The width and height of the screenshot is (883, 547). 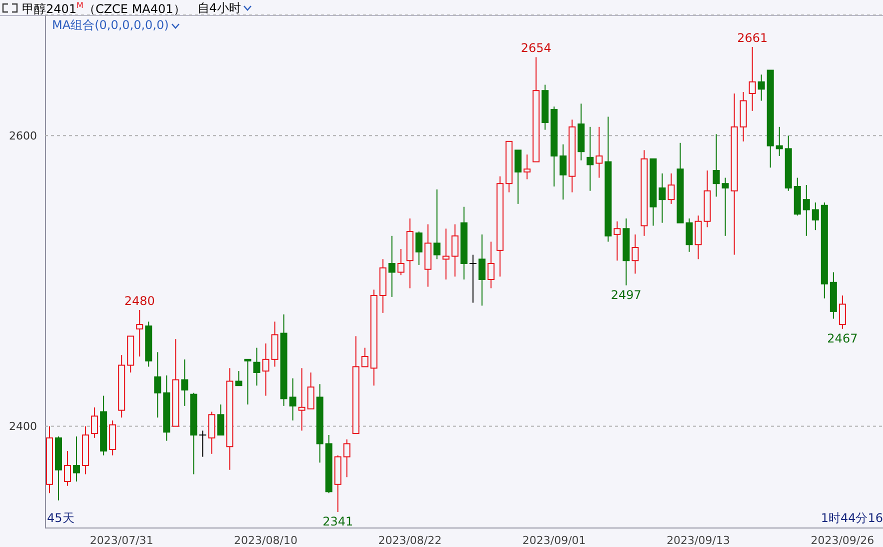 I want to click on y-tick-label: 2600, so click(x=23, y=136).